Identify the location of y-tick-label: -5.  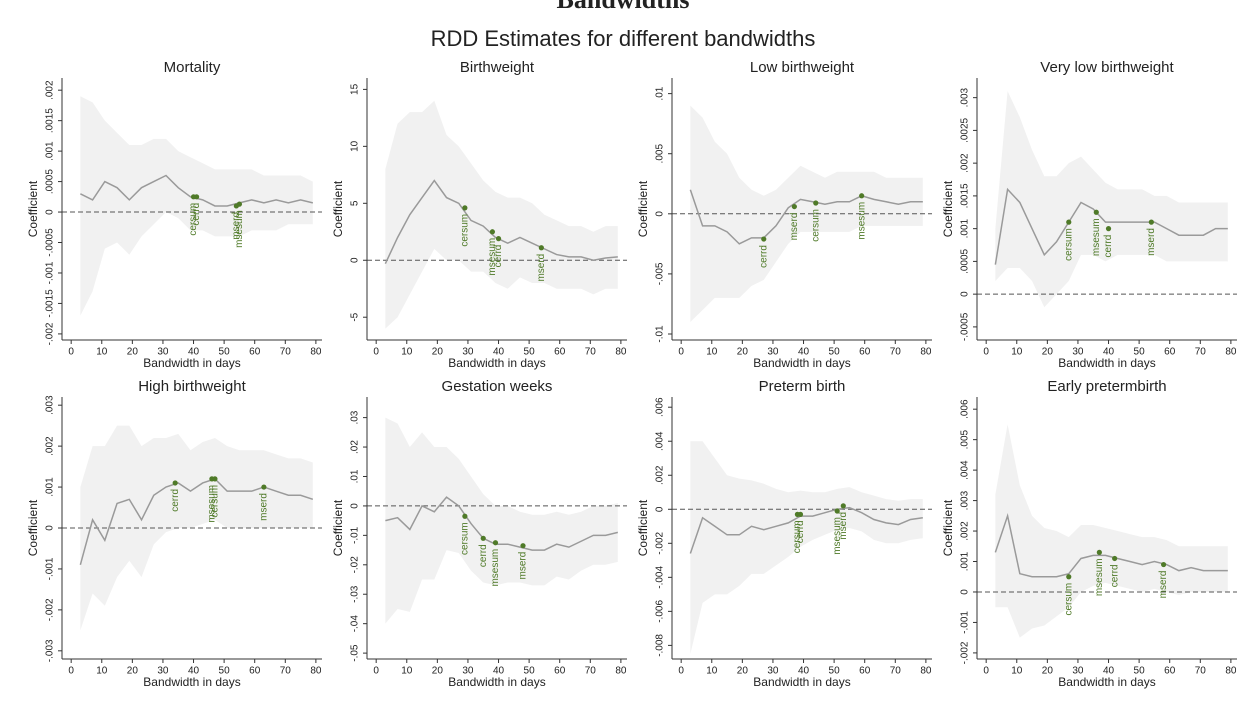
(355, 316).